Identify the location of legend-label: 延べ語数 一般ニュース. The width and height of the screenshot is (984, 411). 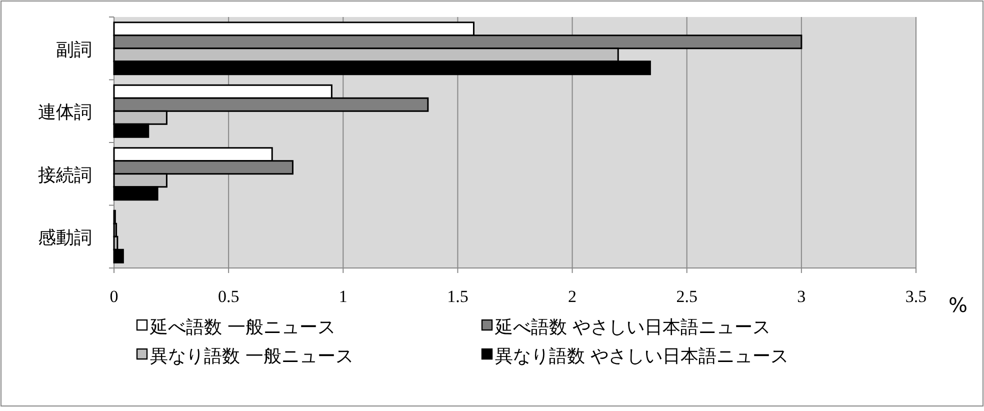
(242, 327).